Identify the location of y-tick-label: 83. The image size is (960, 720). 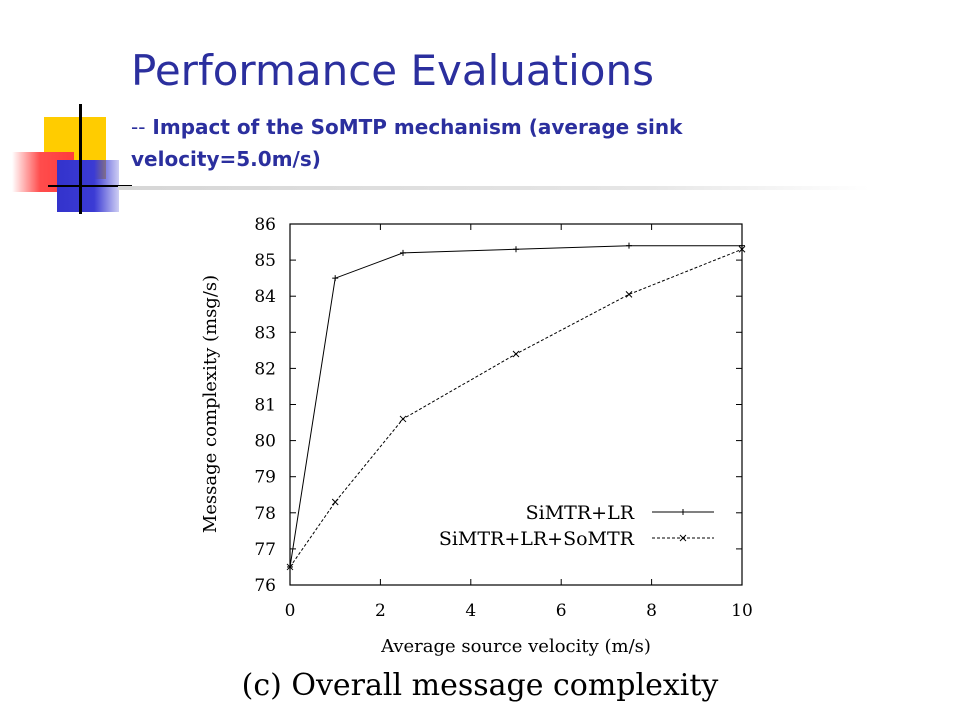
(265, 333).